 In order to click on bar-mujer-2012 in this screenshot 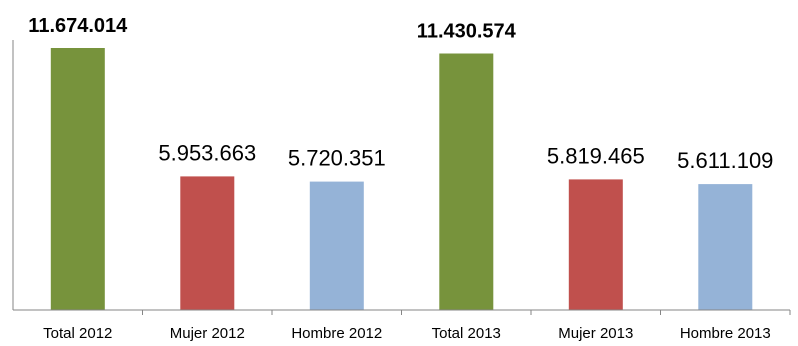, I will do `click(207, 243)`.